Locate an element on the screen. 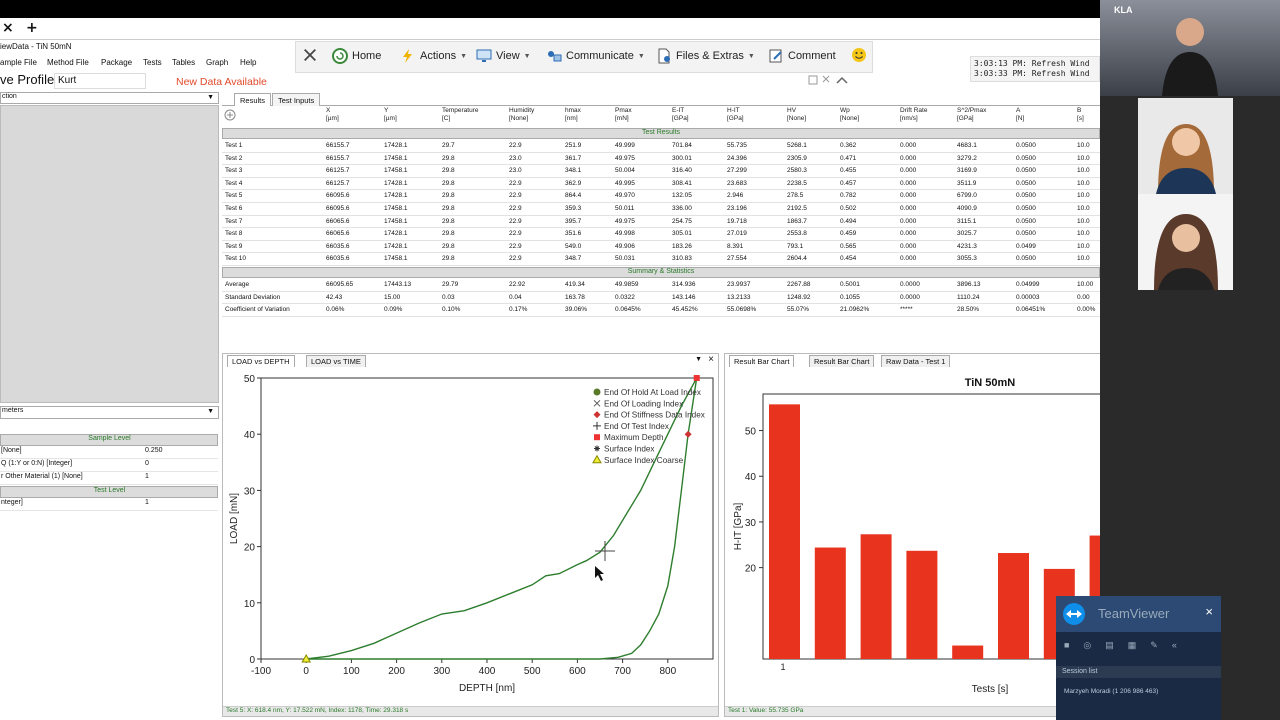 The height and width of the screenshot is (720, 1280). actions-button: Actions ▼ is located at coordinates (433, 56).